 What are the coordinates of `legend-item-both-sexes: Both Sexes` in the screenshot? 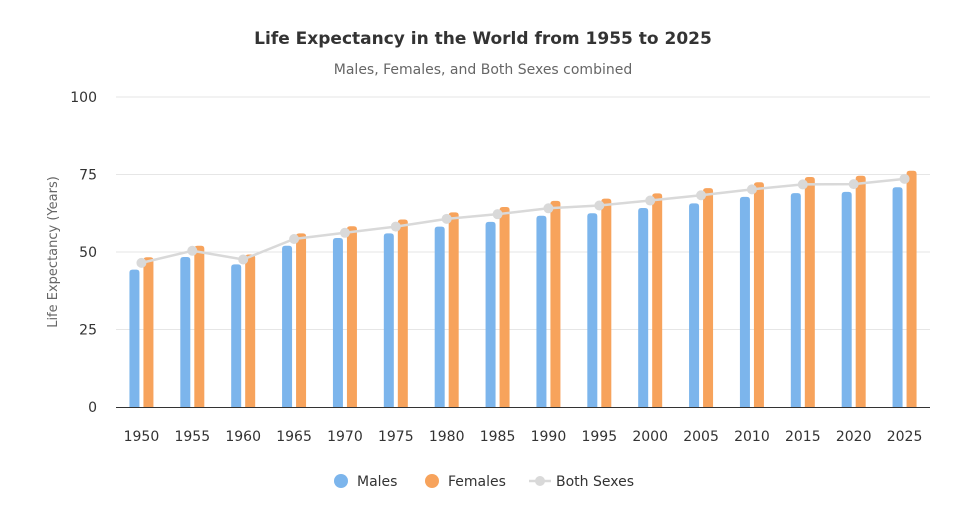 It's located at (581, 482).